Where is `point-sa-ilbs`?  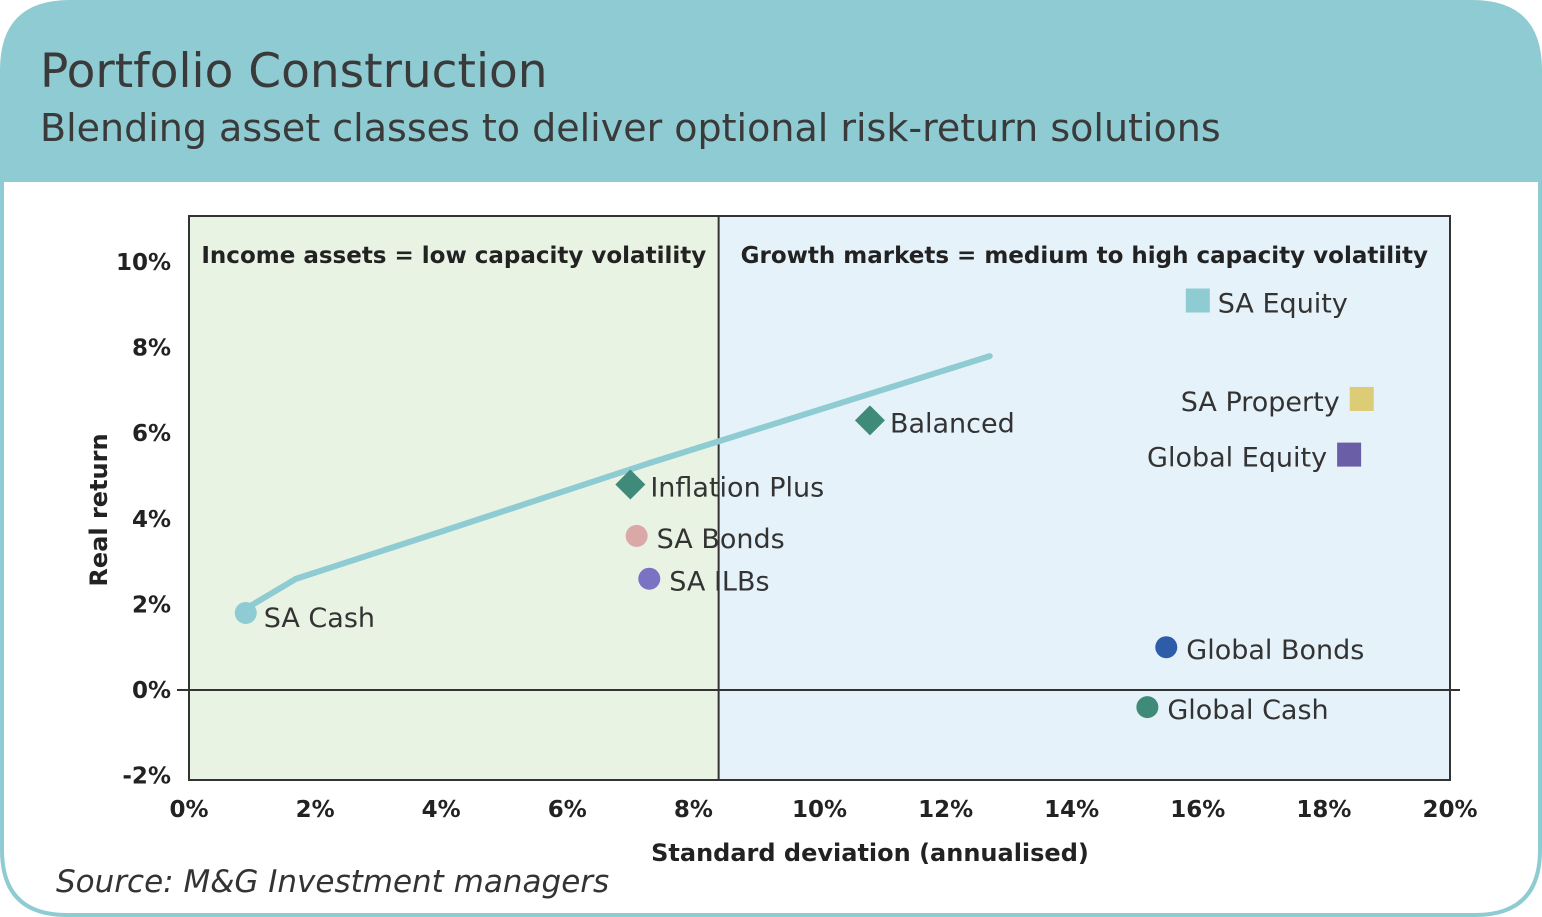
point-sa-ilbs is located at coordinates (649, 578).